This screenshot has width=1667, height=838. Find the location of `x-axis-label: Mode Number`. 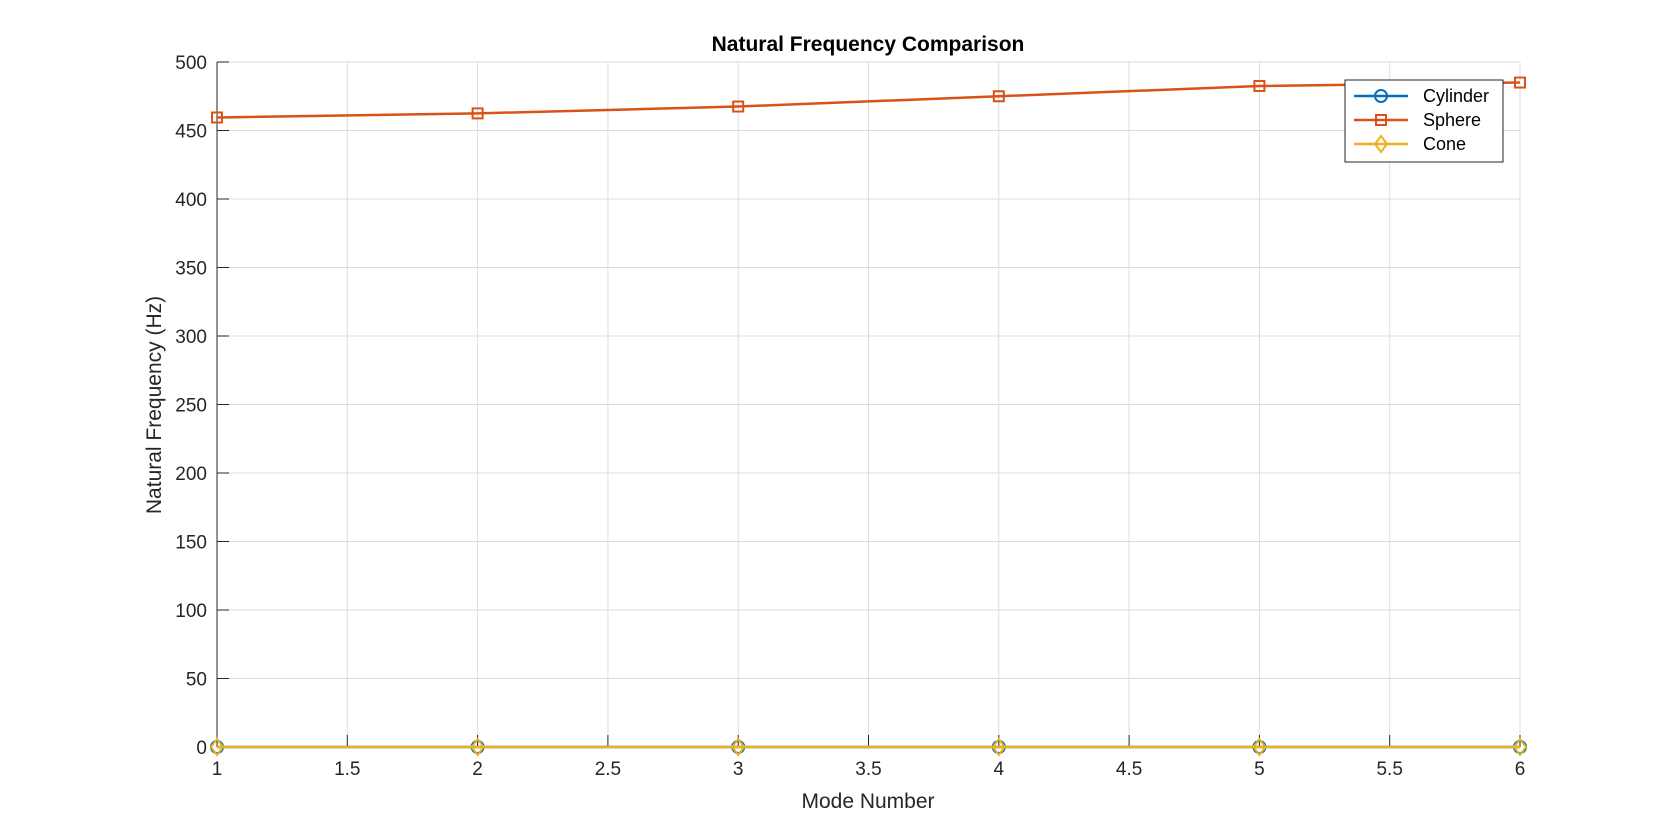

x-axis-label: Mode Number is located at coordinates (867, 801).